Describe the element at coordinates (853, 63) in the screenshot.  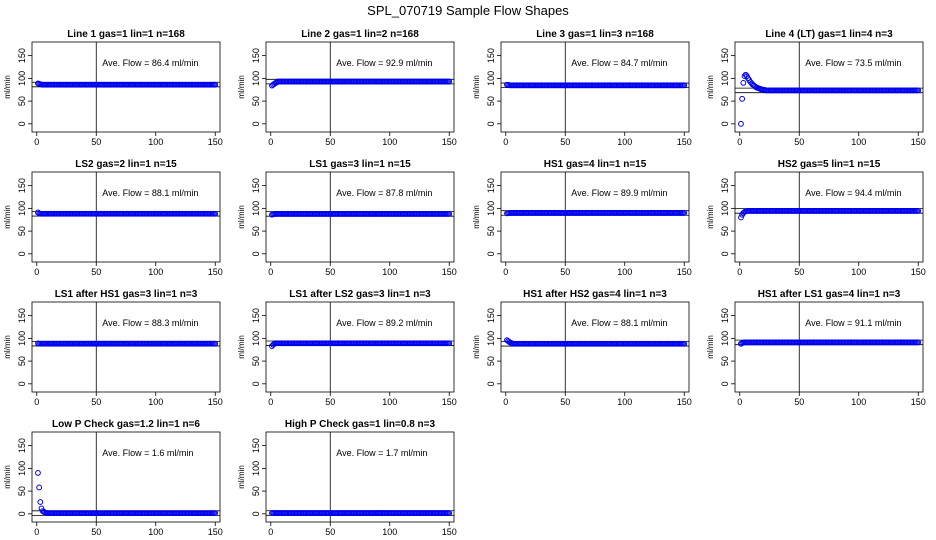
I see `average-flow-annotation: Ave. Flow = 73.5 ml/min` at that location.